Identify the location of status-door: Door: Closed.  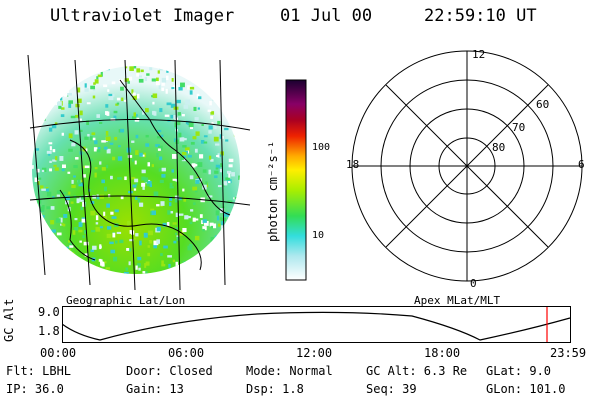
(169, 371).